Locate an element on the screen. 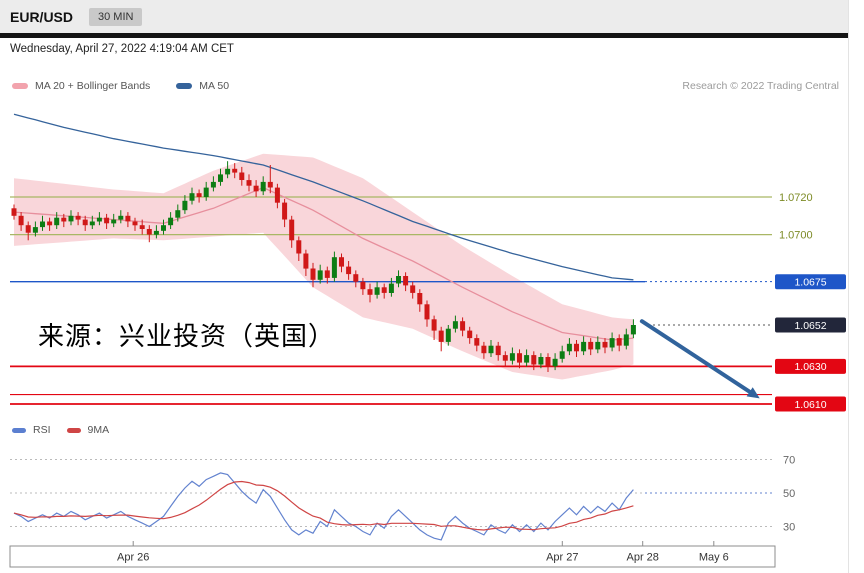 The image size is (864, 573). symbol-title: EUR/USD is located at coordinates (42, 16).